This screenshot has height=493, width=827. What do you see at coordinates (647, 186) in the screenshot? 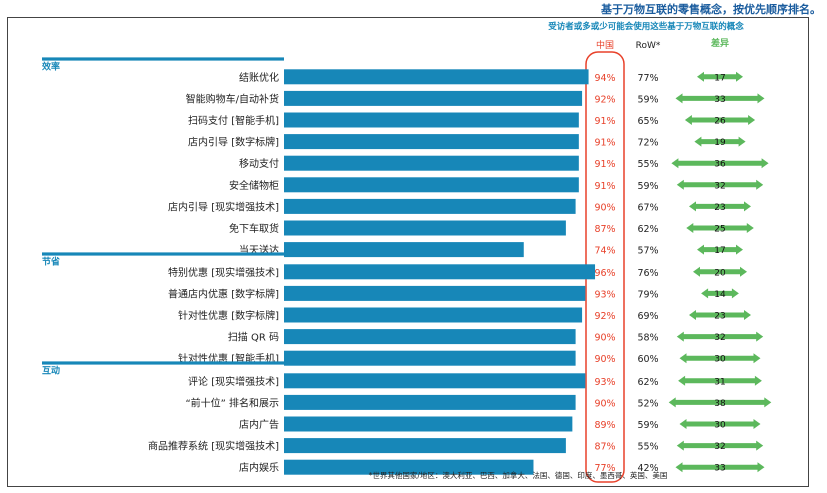
I see `row-value-label: 59%` at bounding box center [647, 186].